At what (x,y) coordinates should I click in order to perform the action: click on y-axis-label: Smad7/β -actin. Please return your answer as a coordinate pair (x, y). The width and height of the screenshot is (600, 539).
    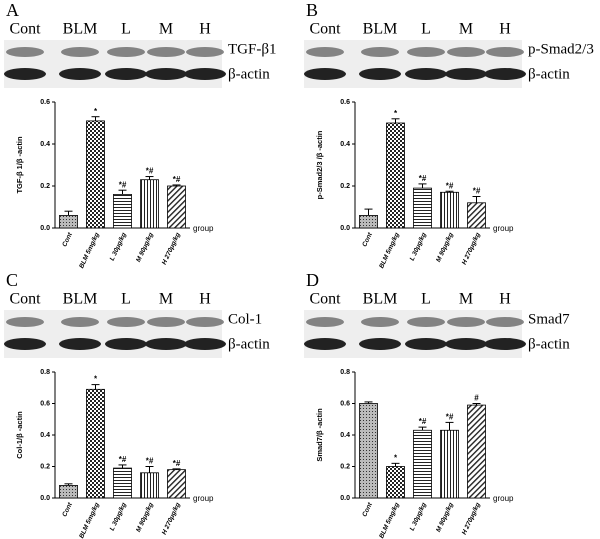
    Looking at the image, I should click on (319, 435).